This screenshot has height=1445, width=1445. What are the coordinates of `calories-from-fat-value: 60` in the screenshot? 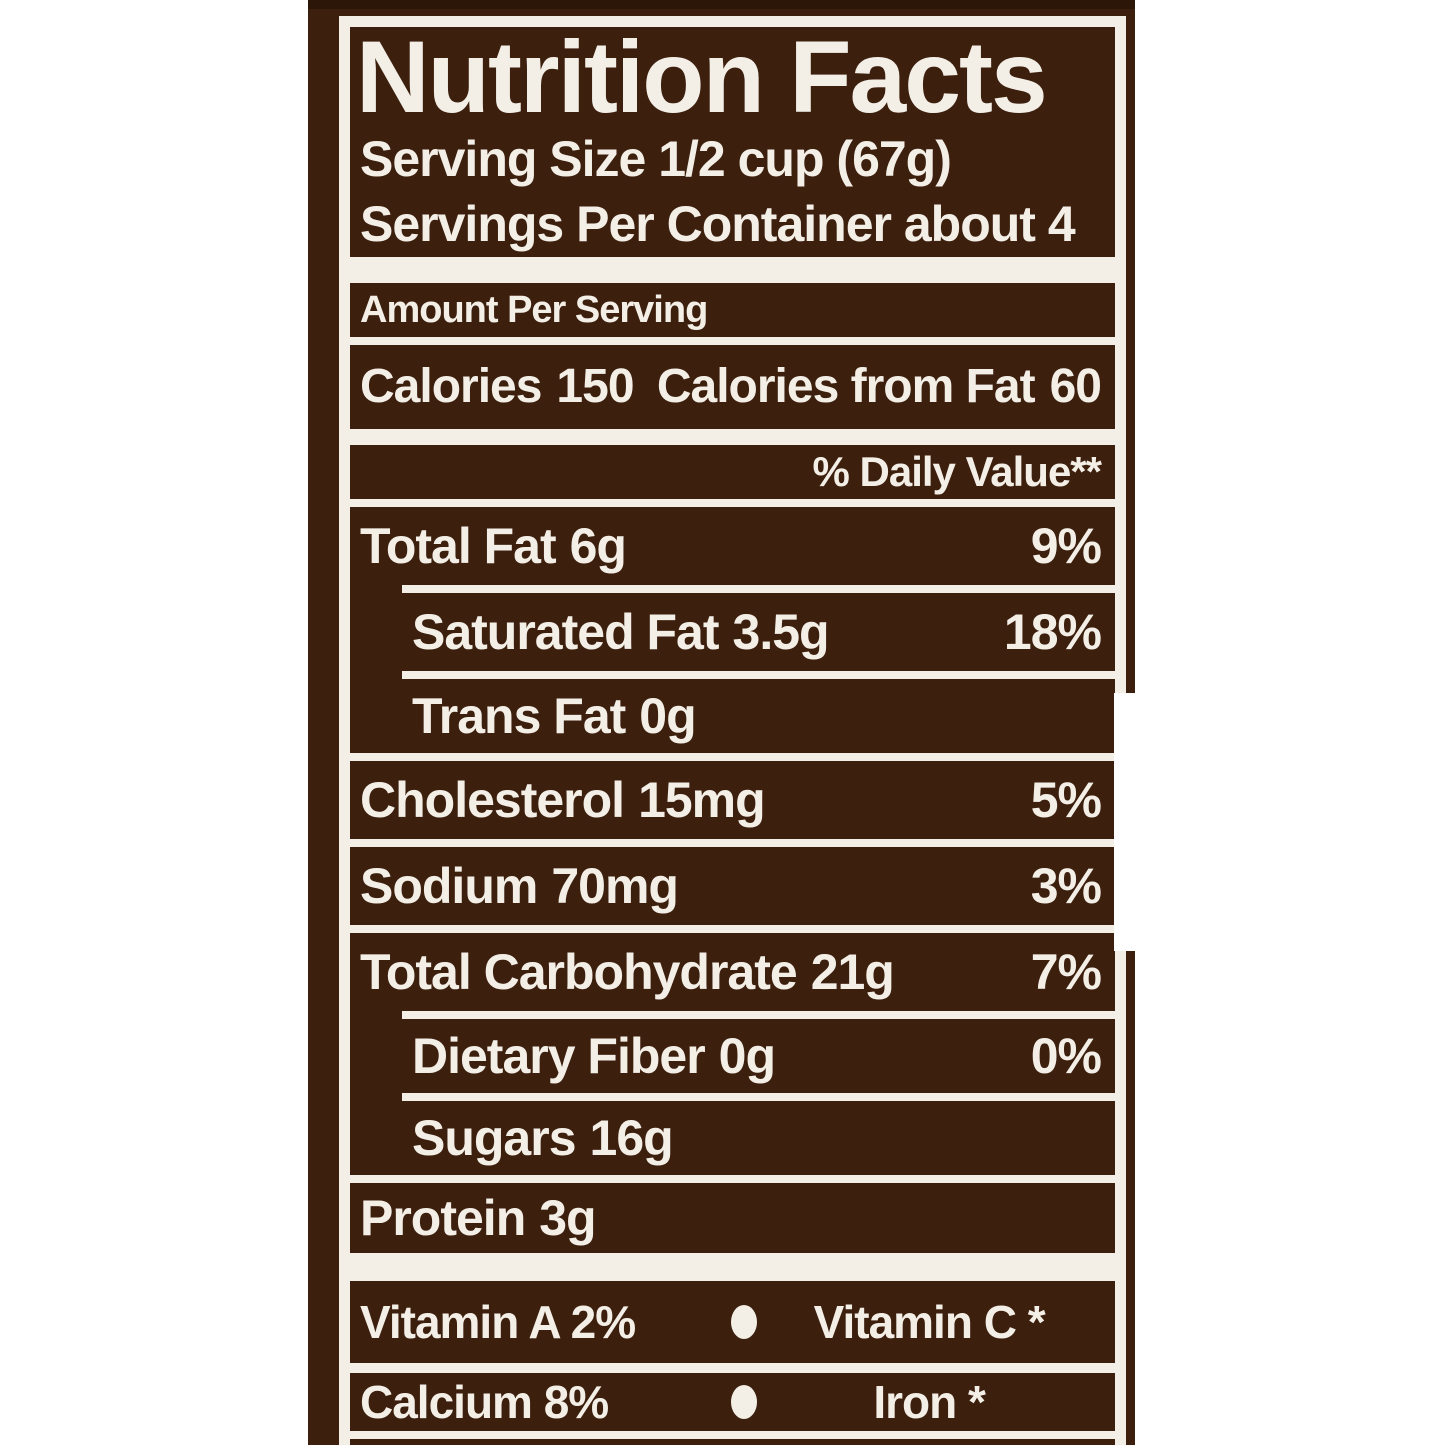 It's located at (1075, 386).